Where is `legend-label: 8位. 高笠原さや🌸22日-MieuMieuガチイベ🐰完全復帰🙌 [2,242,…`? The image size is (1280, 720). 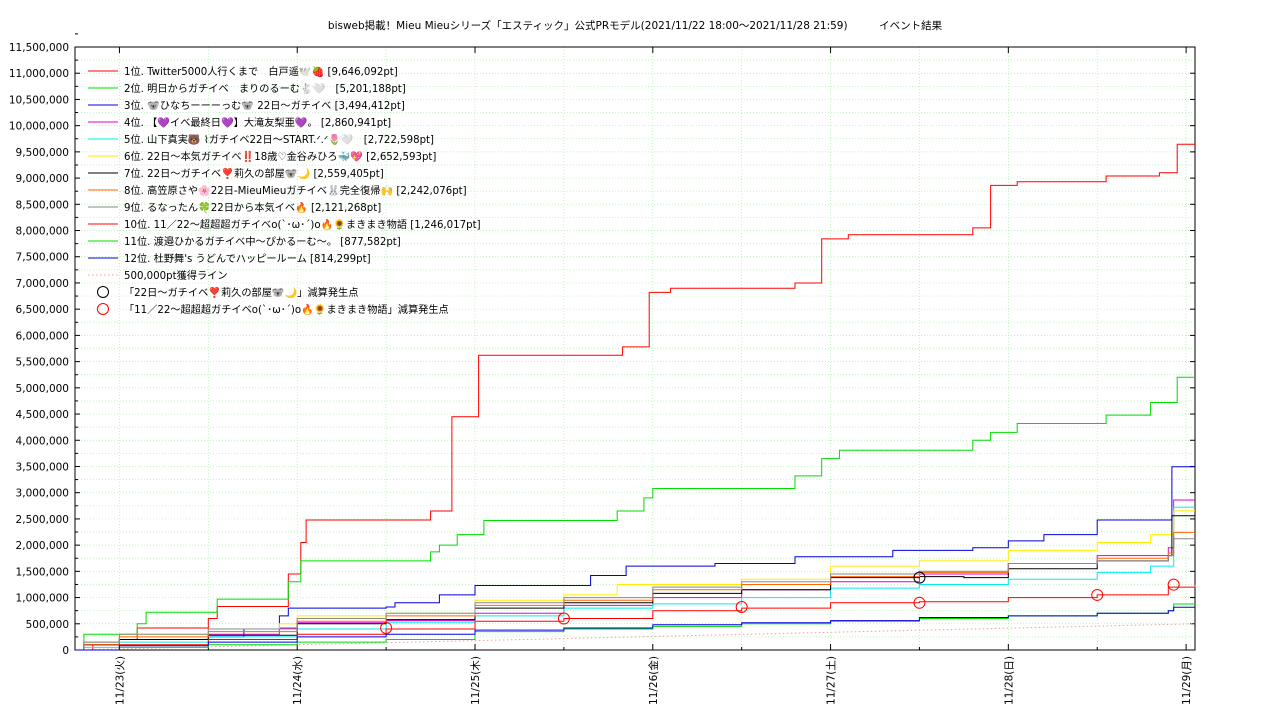
legend-label: 8位. 高笠原さや🌸22日-MieuMieuガチイベ🐰完全復帰🙌 [2,242,… is located at coordinates (295, 190).